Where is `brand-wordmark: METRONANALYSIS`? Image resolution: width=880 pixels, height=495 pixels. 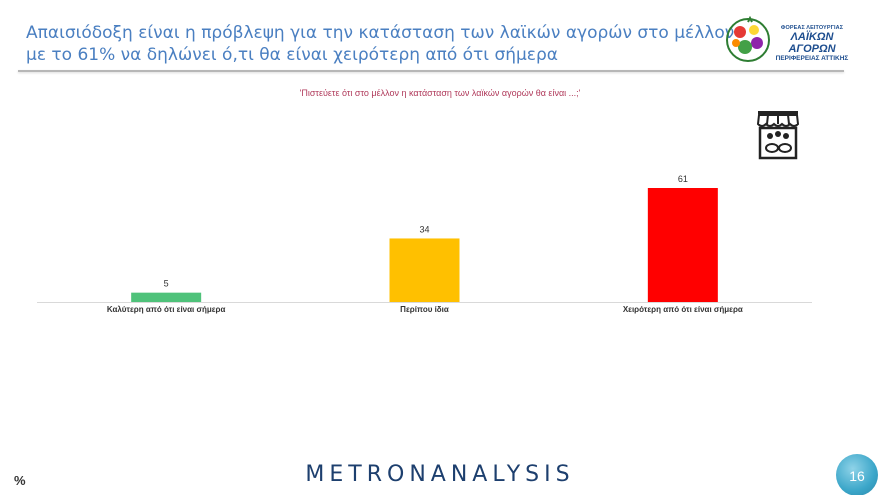 brand-wordmark: METRONANALYSIS is located at coordinates (440, 474).